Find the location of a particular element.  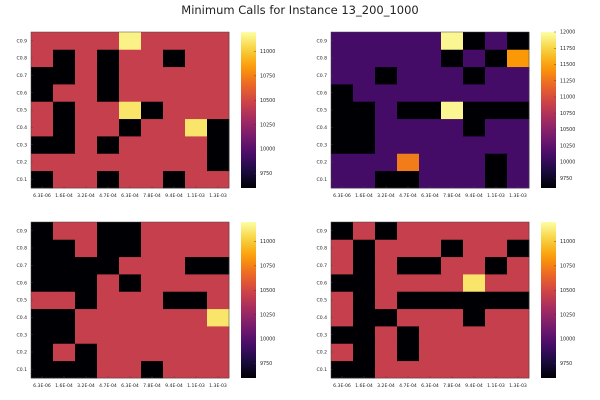

y-tick-label: C0.1 is located at coordinates (21, 180).